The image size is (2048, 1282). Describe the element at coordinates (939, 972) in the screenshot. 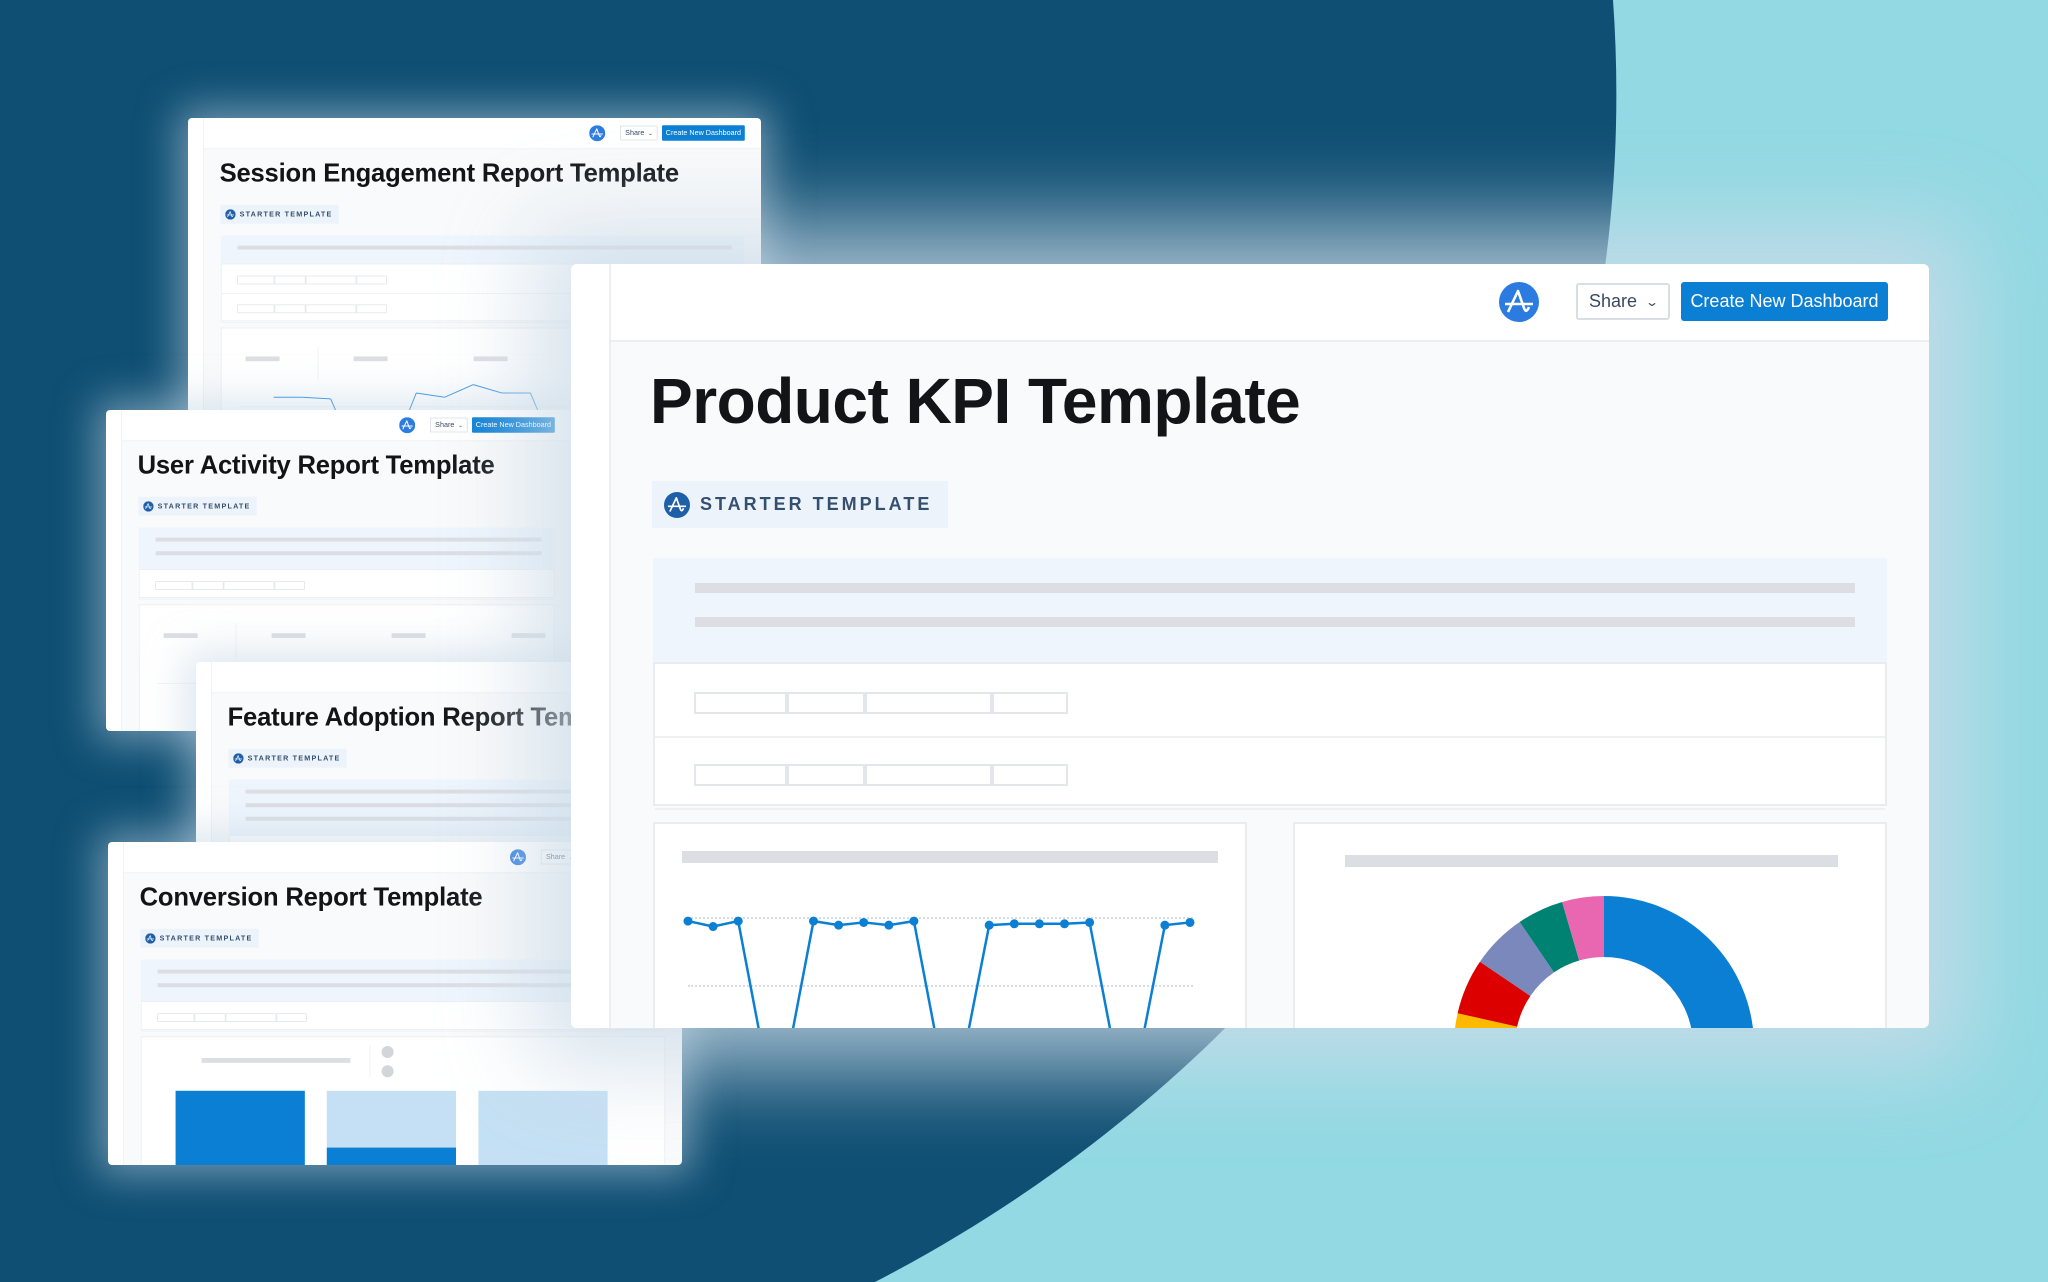

I see `main-line-chart` at that location.